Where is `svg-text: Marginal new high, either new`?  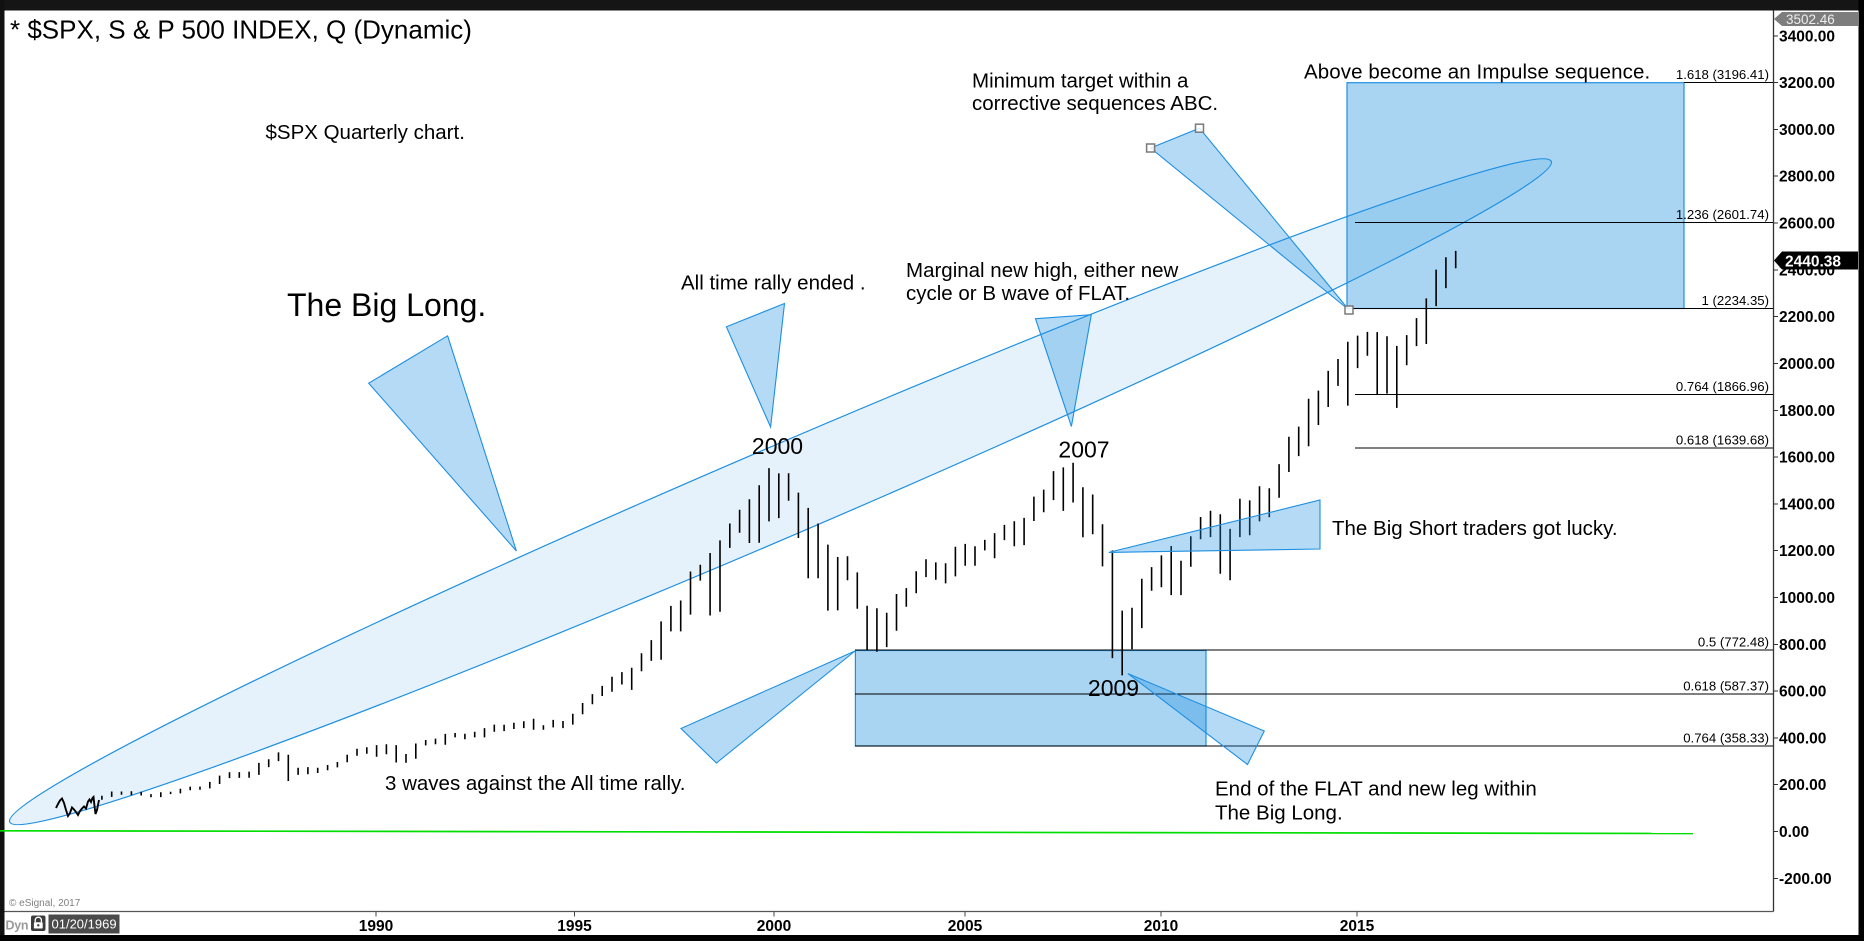
svg-text: Marginal new high, either new is located at coordinates (1042, 270).